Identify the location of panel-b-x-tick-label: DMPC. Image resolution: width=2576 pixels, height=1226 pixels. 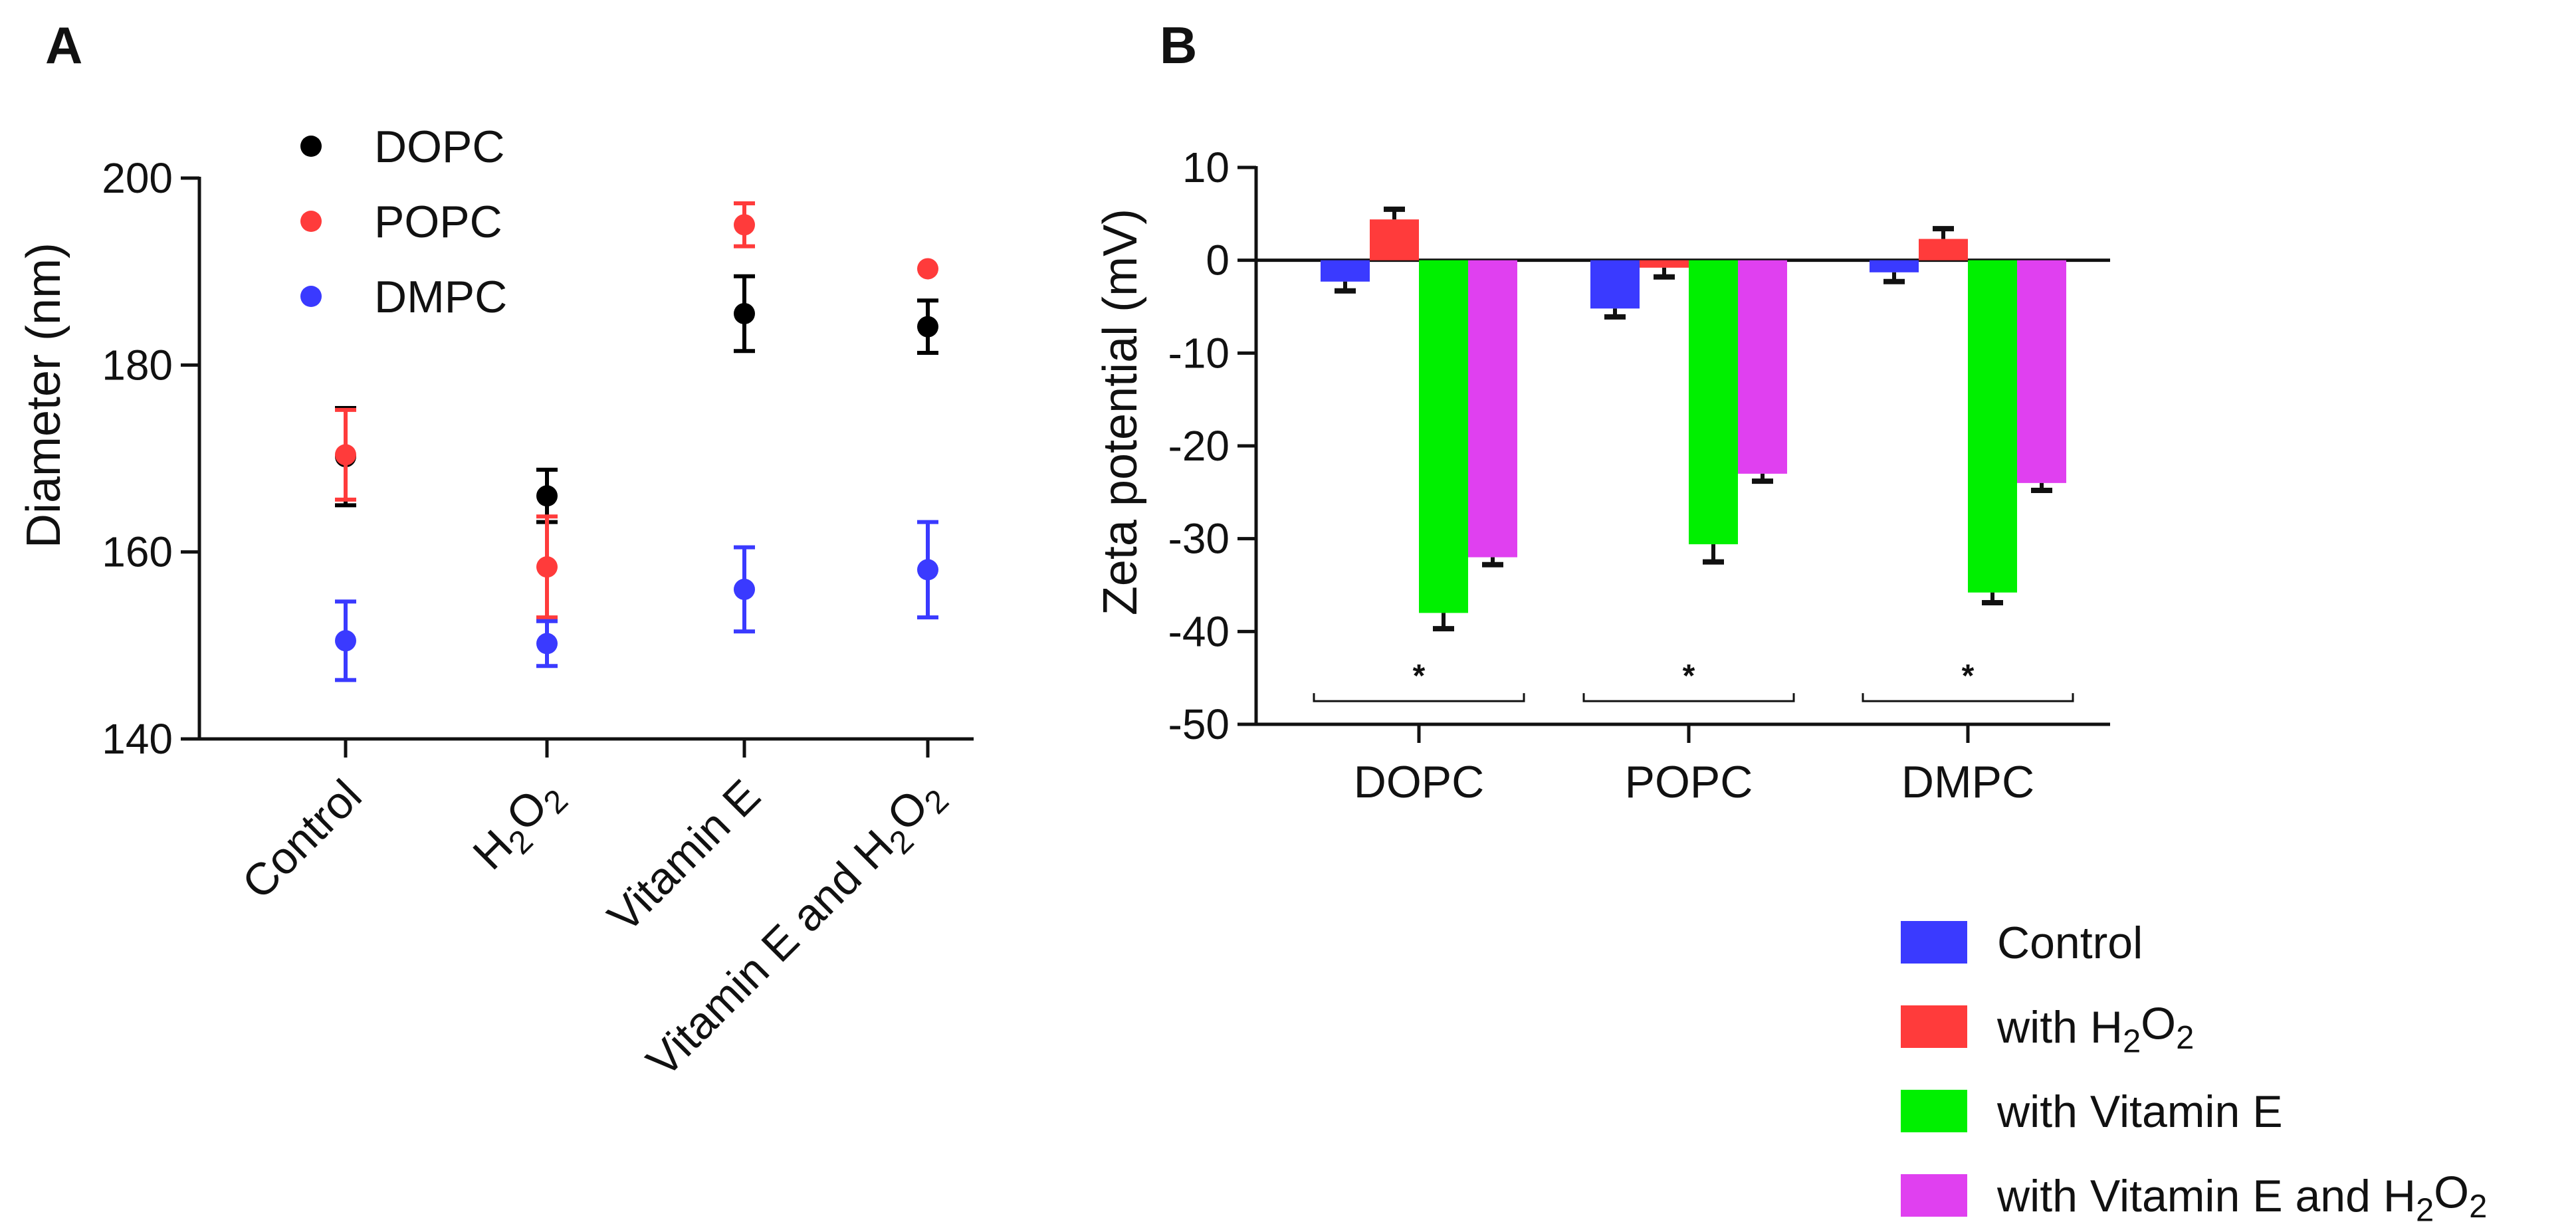
(1967, 782).